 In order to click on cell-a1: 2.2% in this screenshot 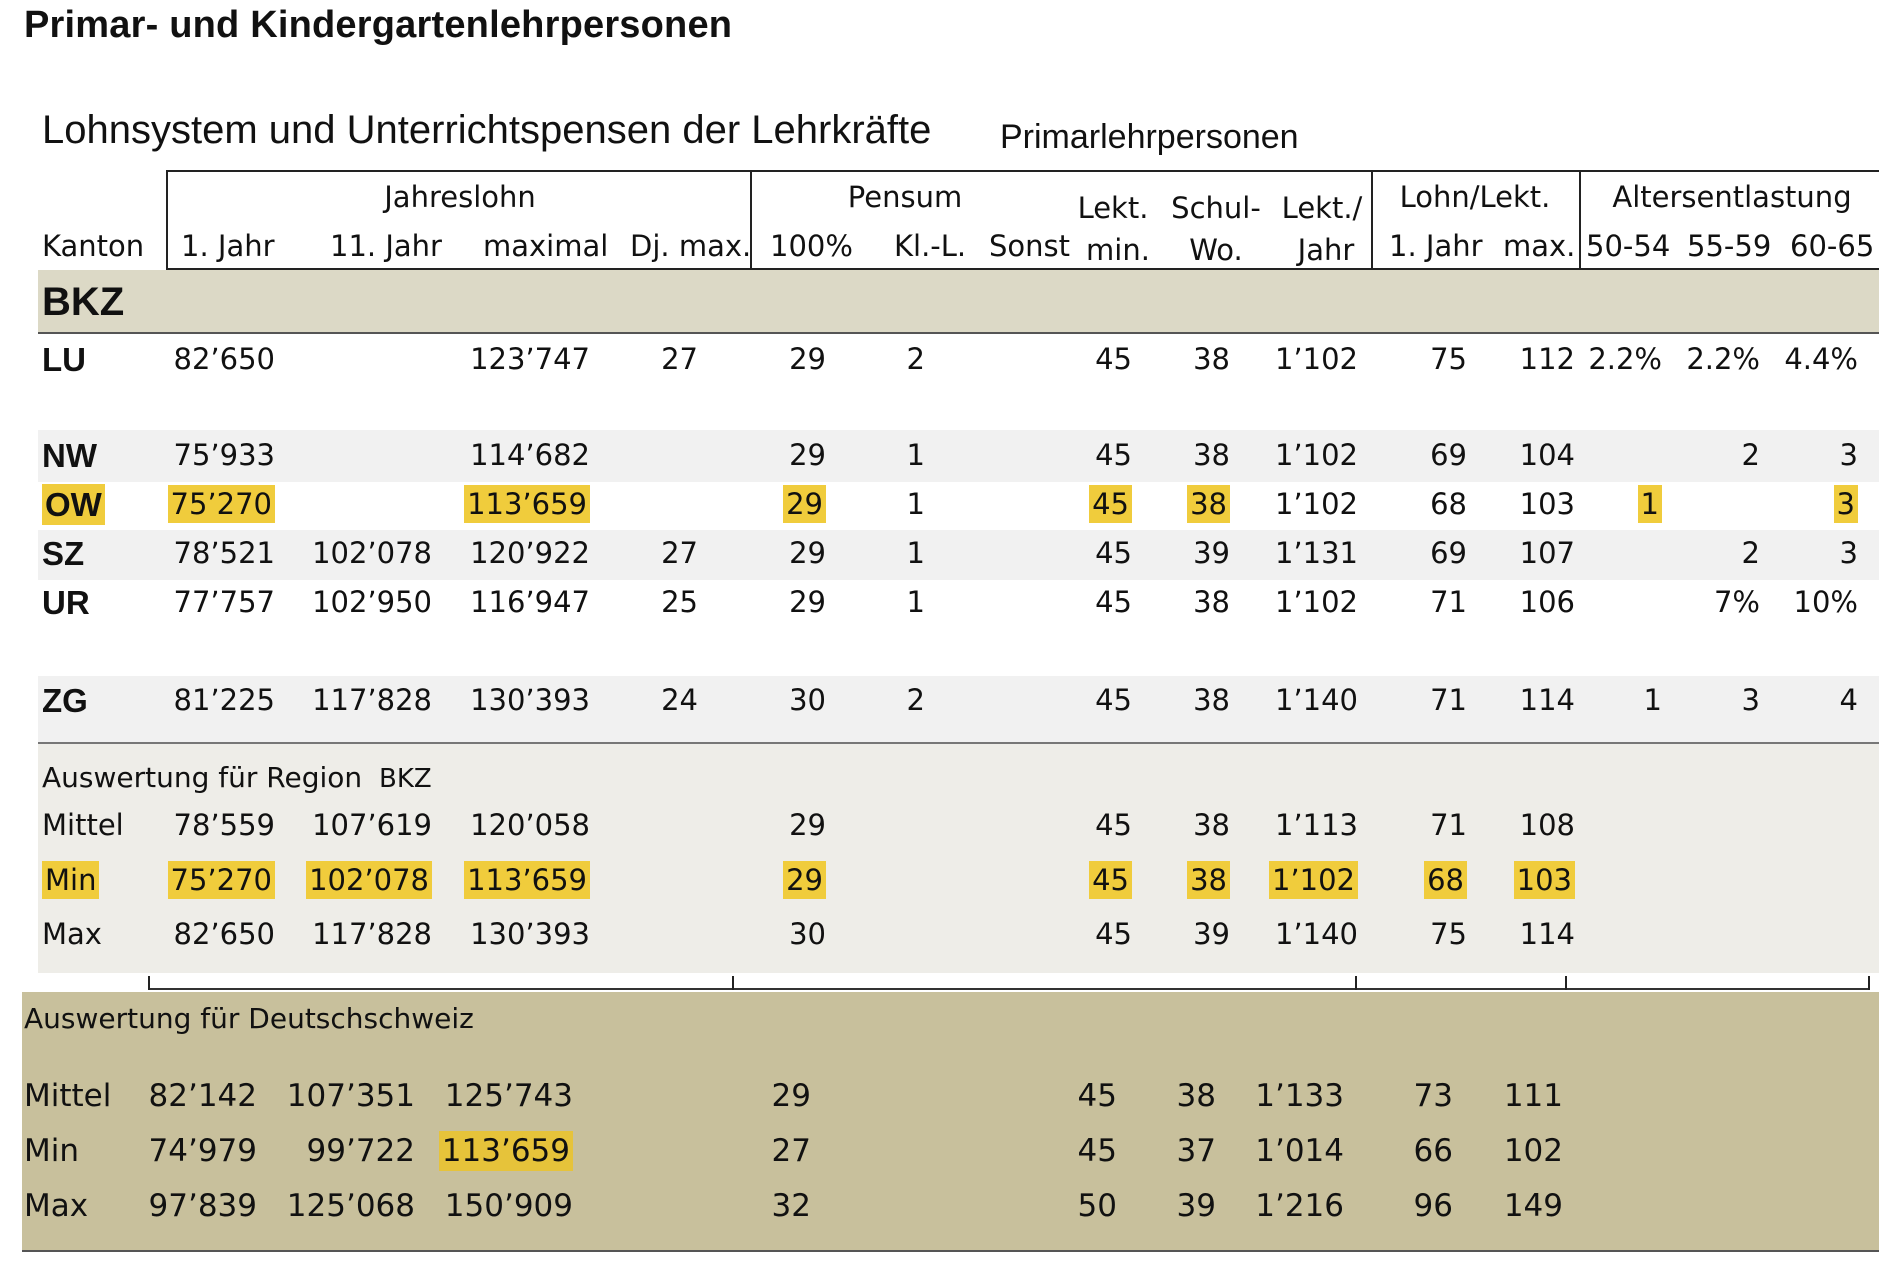, I will do `click(1625, 359)`.